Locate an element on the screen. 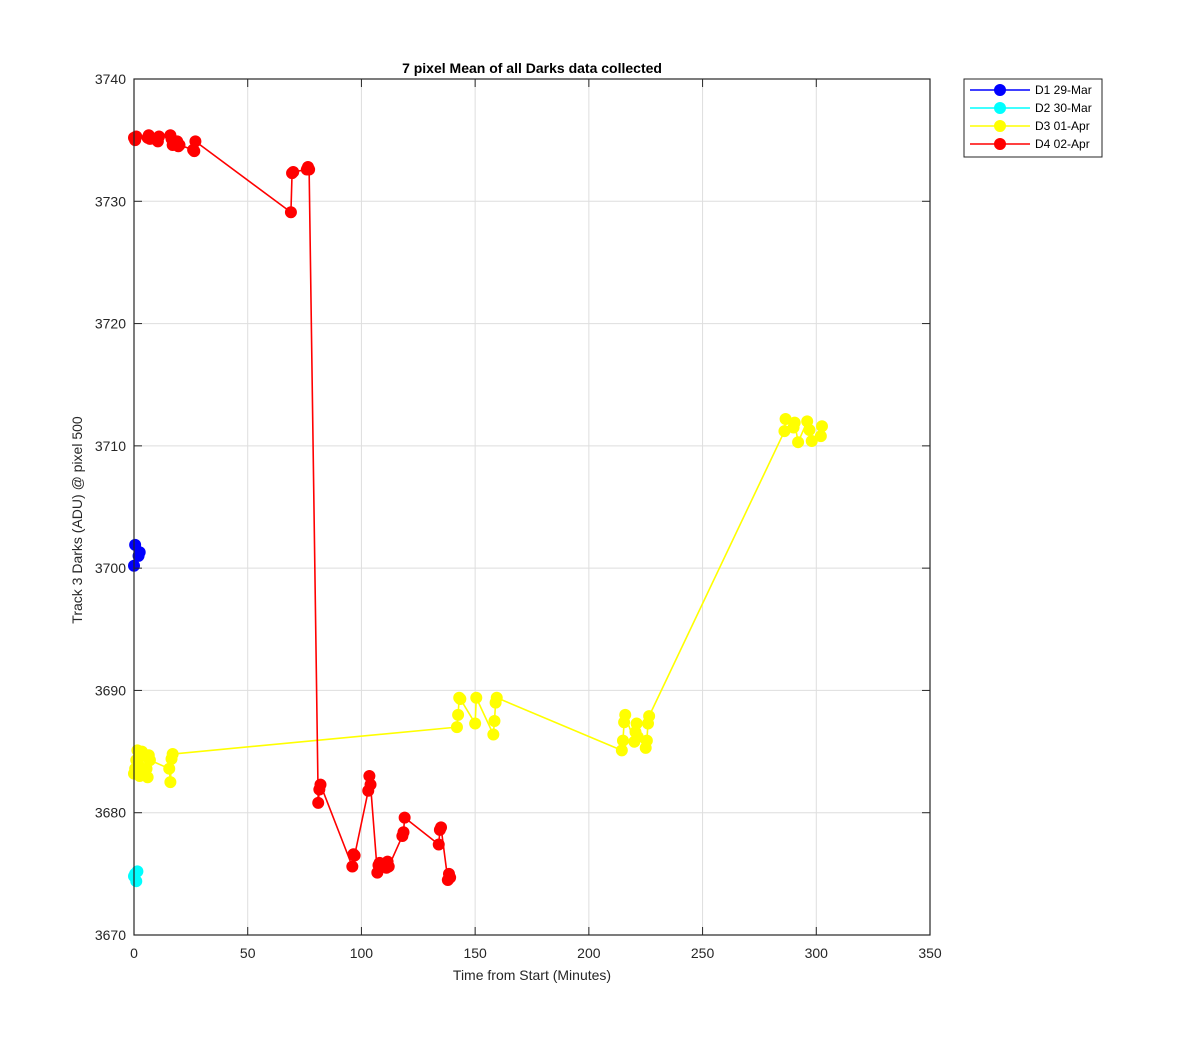 This screenshot has width=1200, height=1050. y-tick-label: 3730 is located at coordinates (110, 201).